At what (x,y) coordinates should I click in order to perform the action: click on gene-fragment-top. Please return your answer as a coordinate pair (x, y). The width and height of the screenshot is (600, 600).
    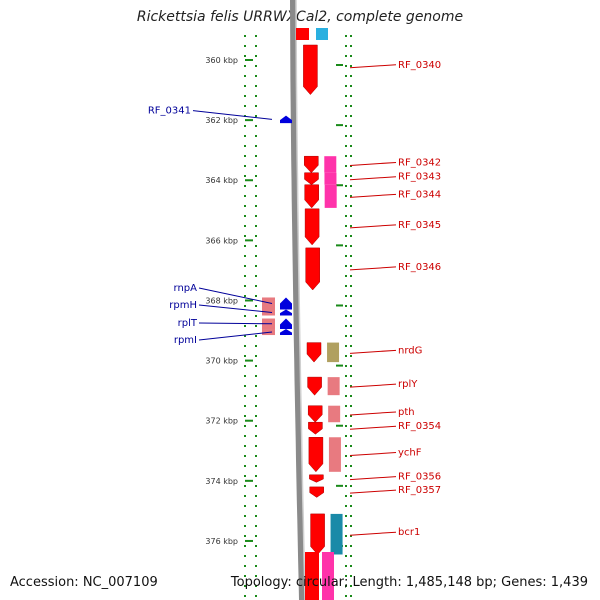
    Looking at the image, I should click on (302, 34).